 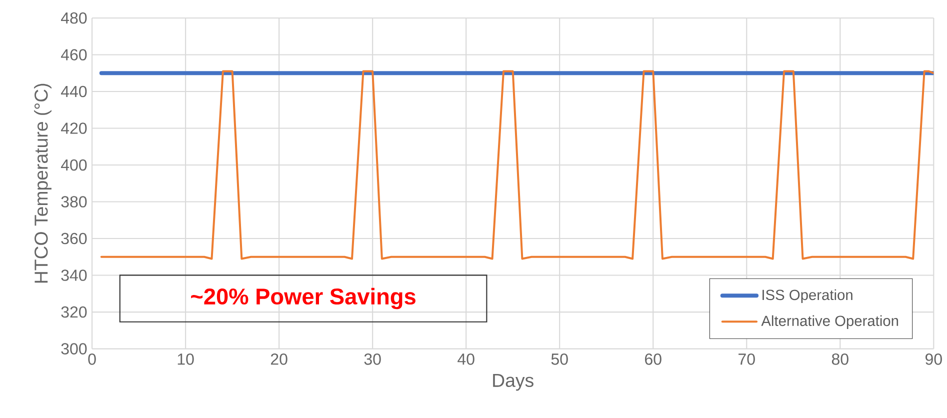 I want to click on y-tick-label: 320, so click(x=74, y=312).